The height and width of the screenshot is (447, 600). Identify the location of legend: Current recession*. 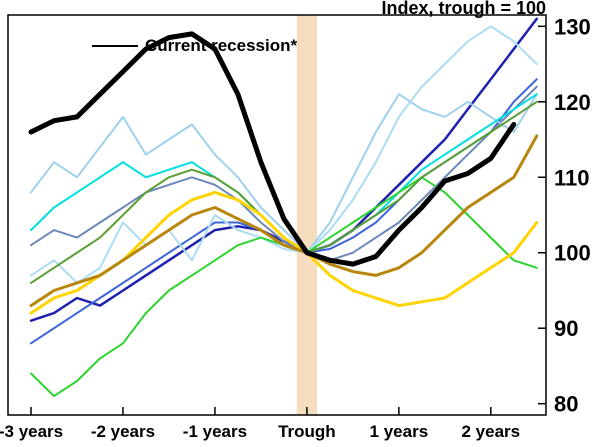
(194, 46).